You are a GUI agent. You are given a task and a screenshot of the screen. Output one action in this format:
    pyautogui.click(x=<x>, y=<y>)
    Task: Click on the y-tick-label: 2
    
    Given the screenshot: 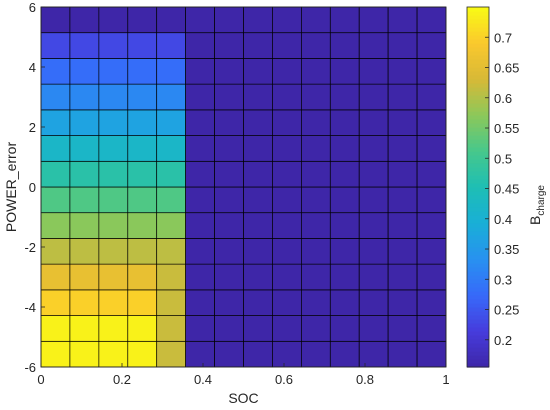 What is the action you would take?
    pyautogui.click(x=32, y=127)
    